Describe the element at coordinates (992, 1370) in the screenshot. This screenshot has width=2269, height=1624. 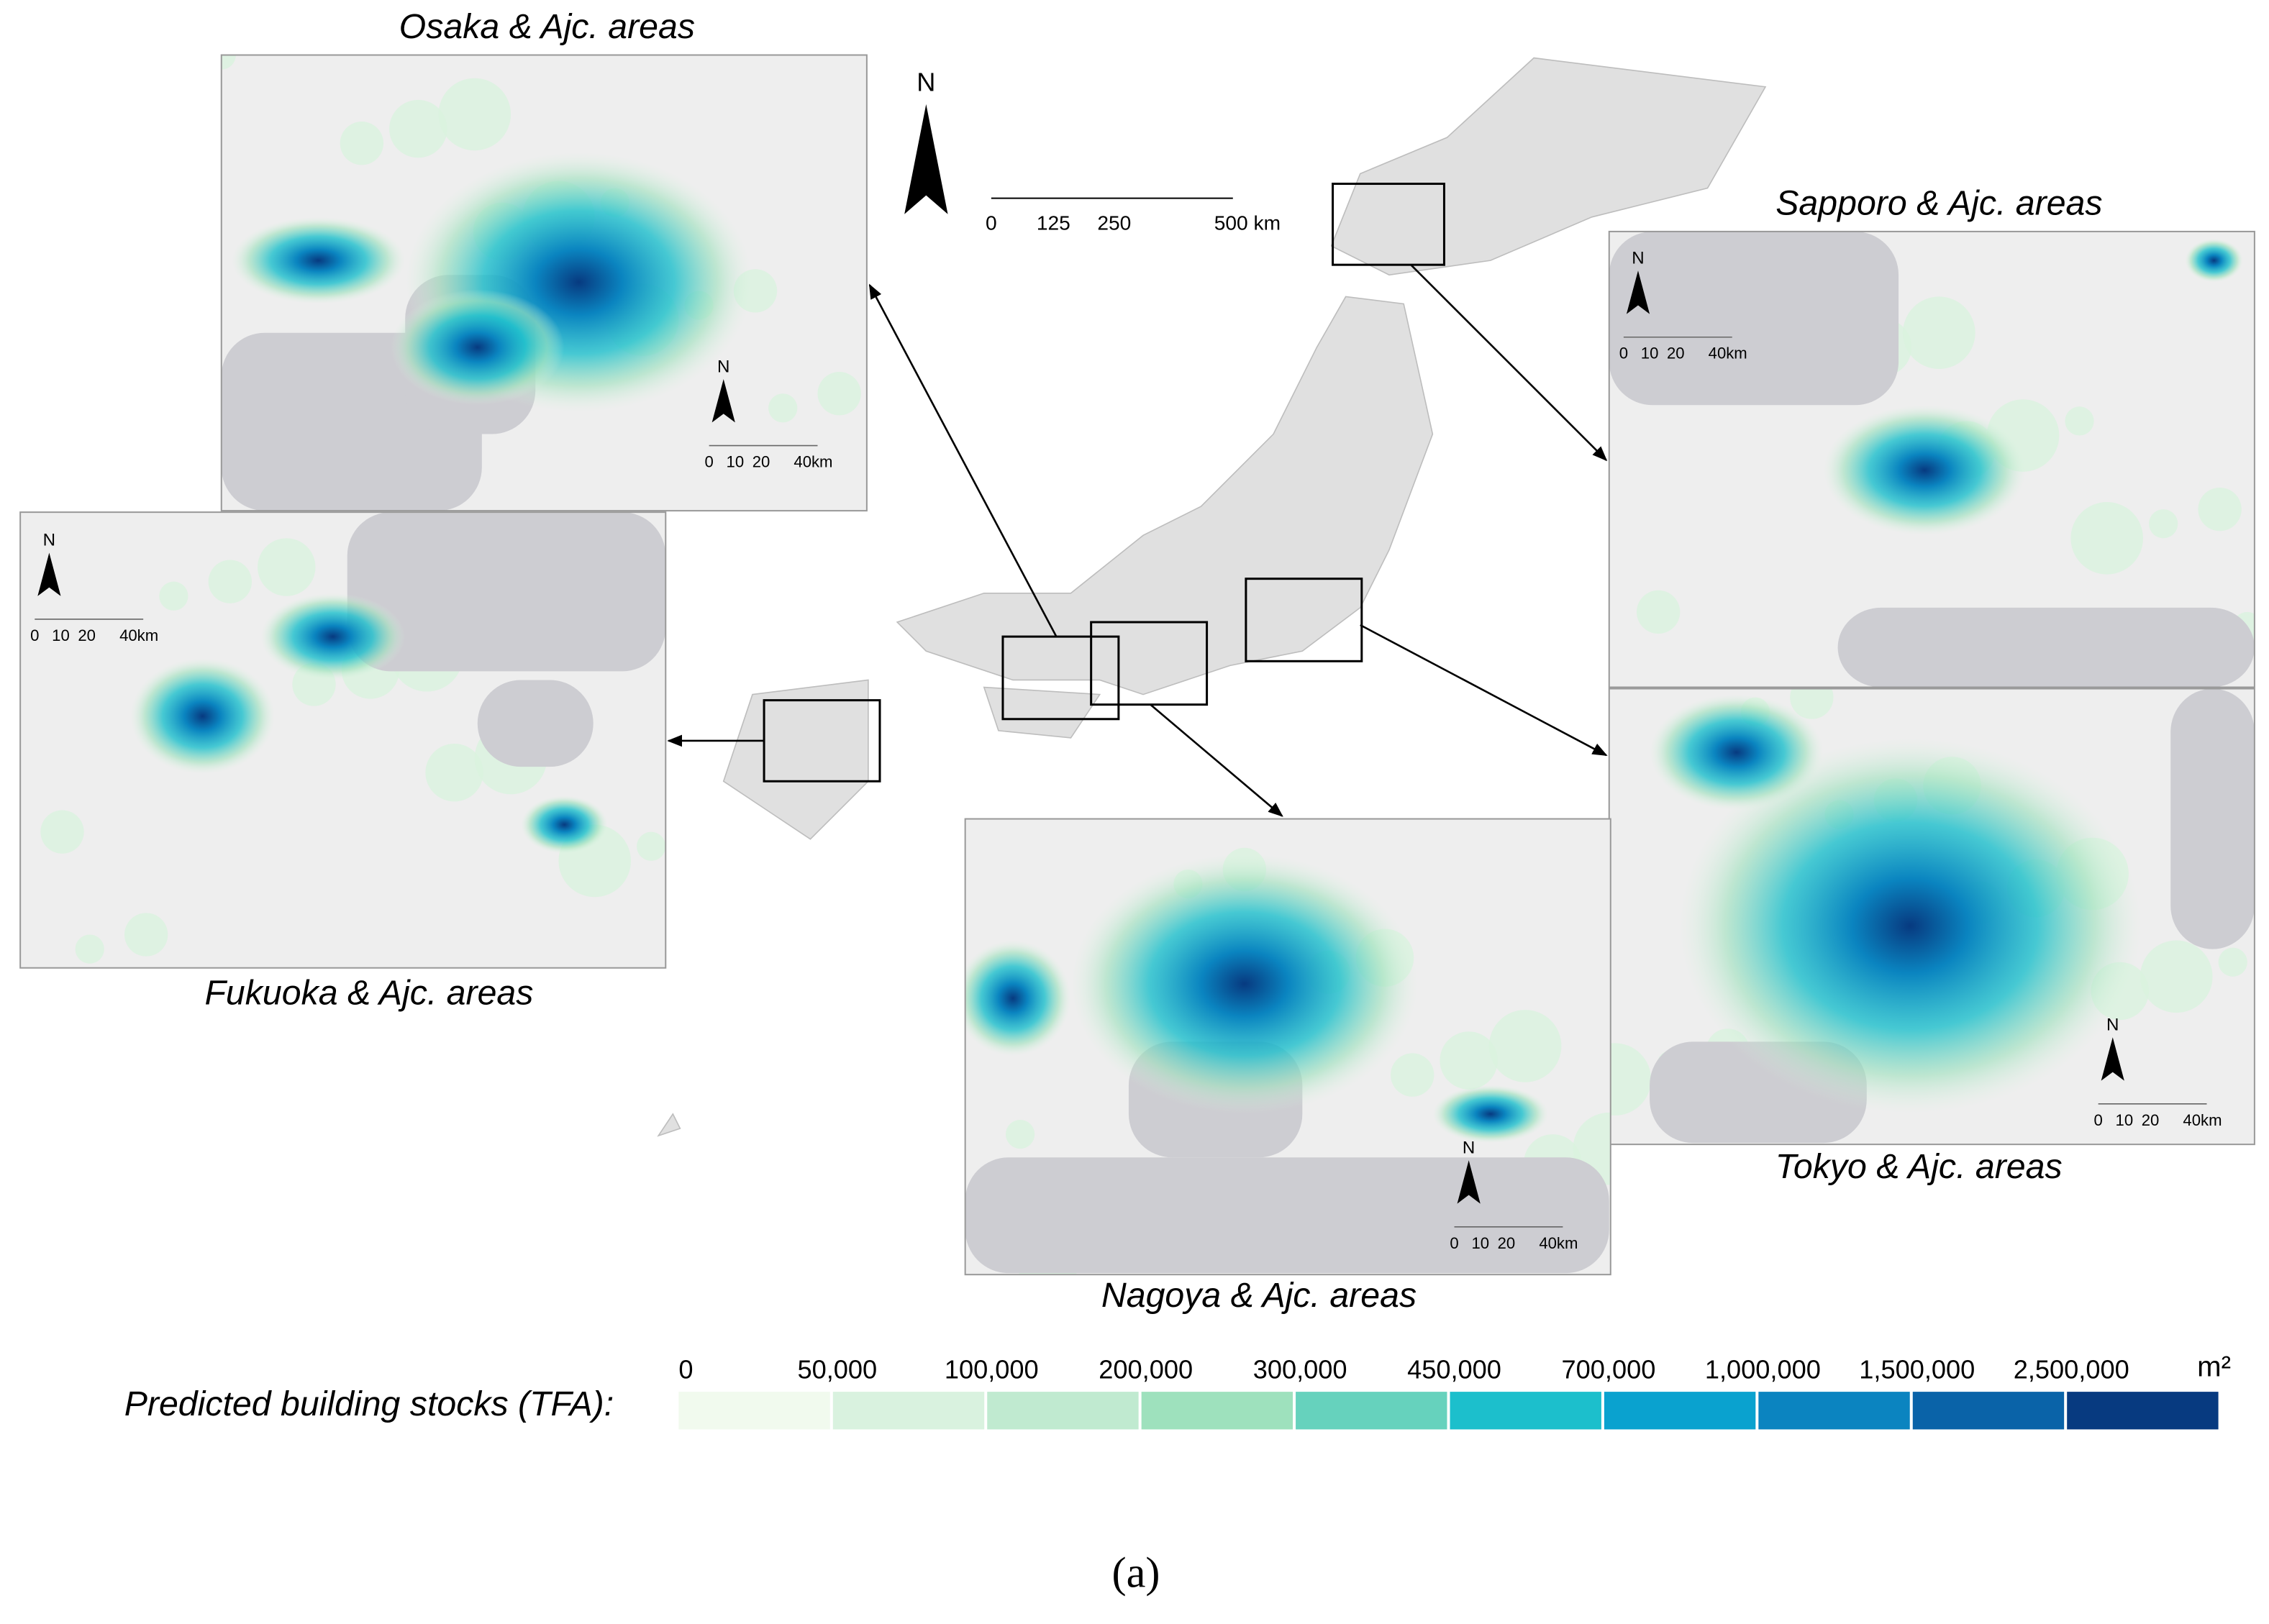
I see `legend-label: 100,000` at that location.